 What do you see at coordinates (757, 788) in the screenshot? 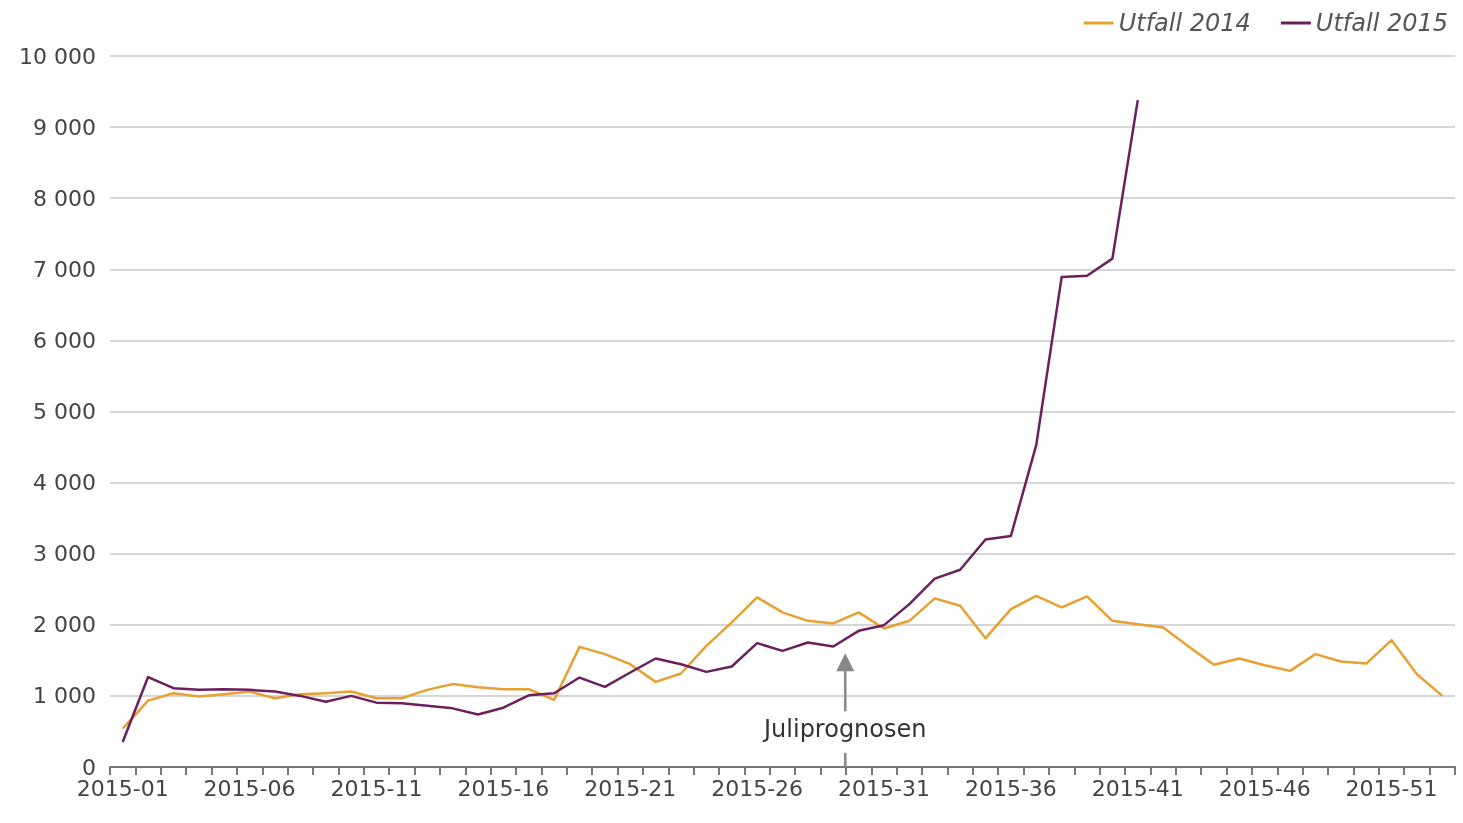
I see `x-tick-label: 2015-26` at bounding box center [757, 788].